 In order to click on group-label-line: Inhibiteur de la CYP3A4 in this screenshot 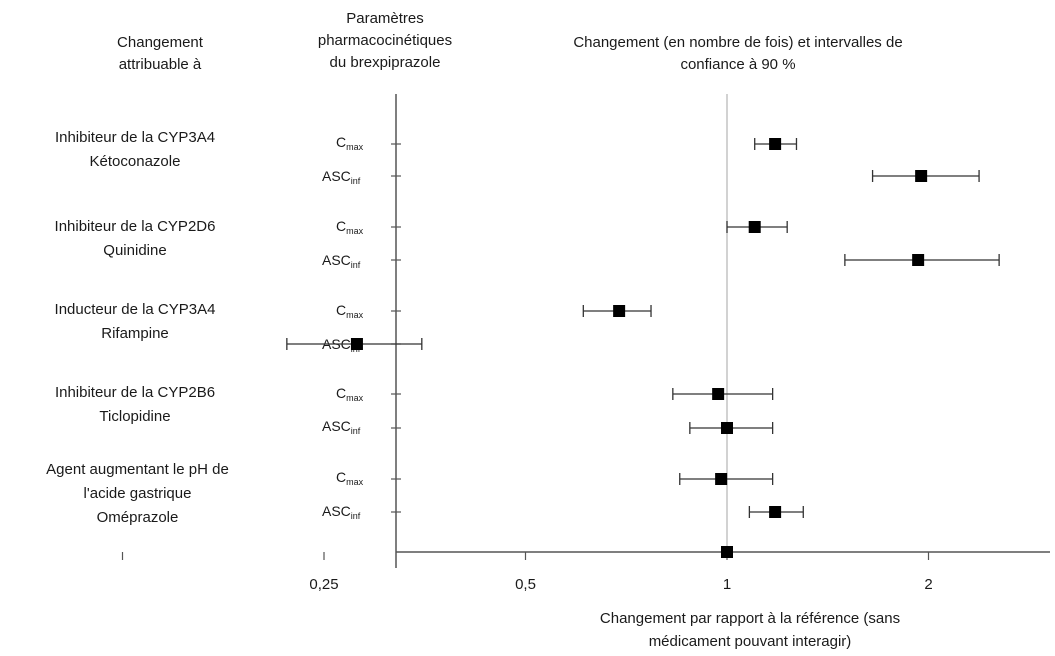, I will do `click(135, 137)`.